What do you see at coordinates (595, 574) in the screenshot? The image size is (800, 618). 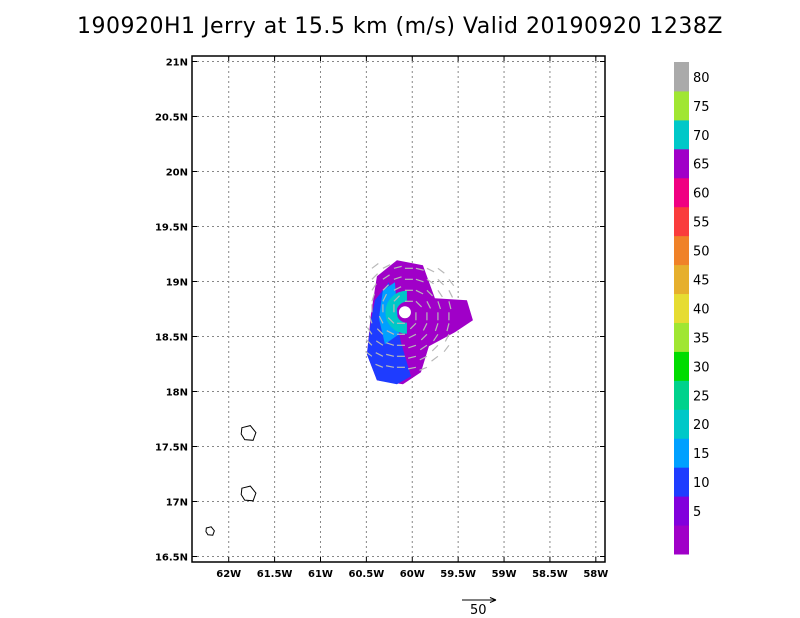 I see `x-tick-label: 58W` at bounding box center [595, 574].